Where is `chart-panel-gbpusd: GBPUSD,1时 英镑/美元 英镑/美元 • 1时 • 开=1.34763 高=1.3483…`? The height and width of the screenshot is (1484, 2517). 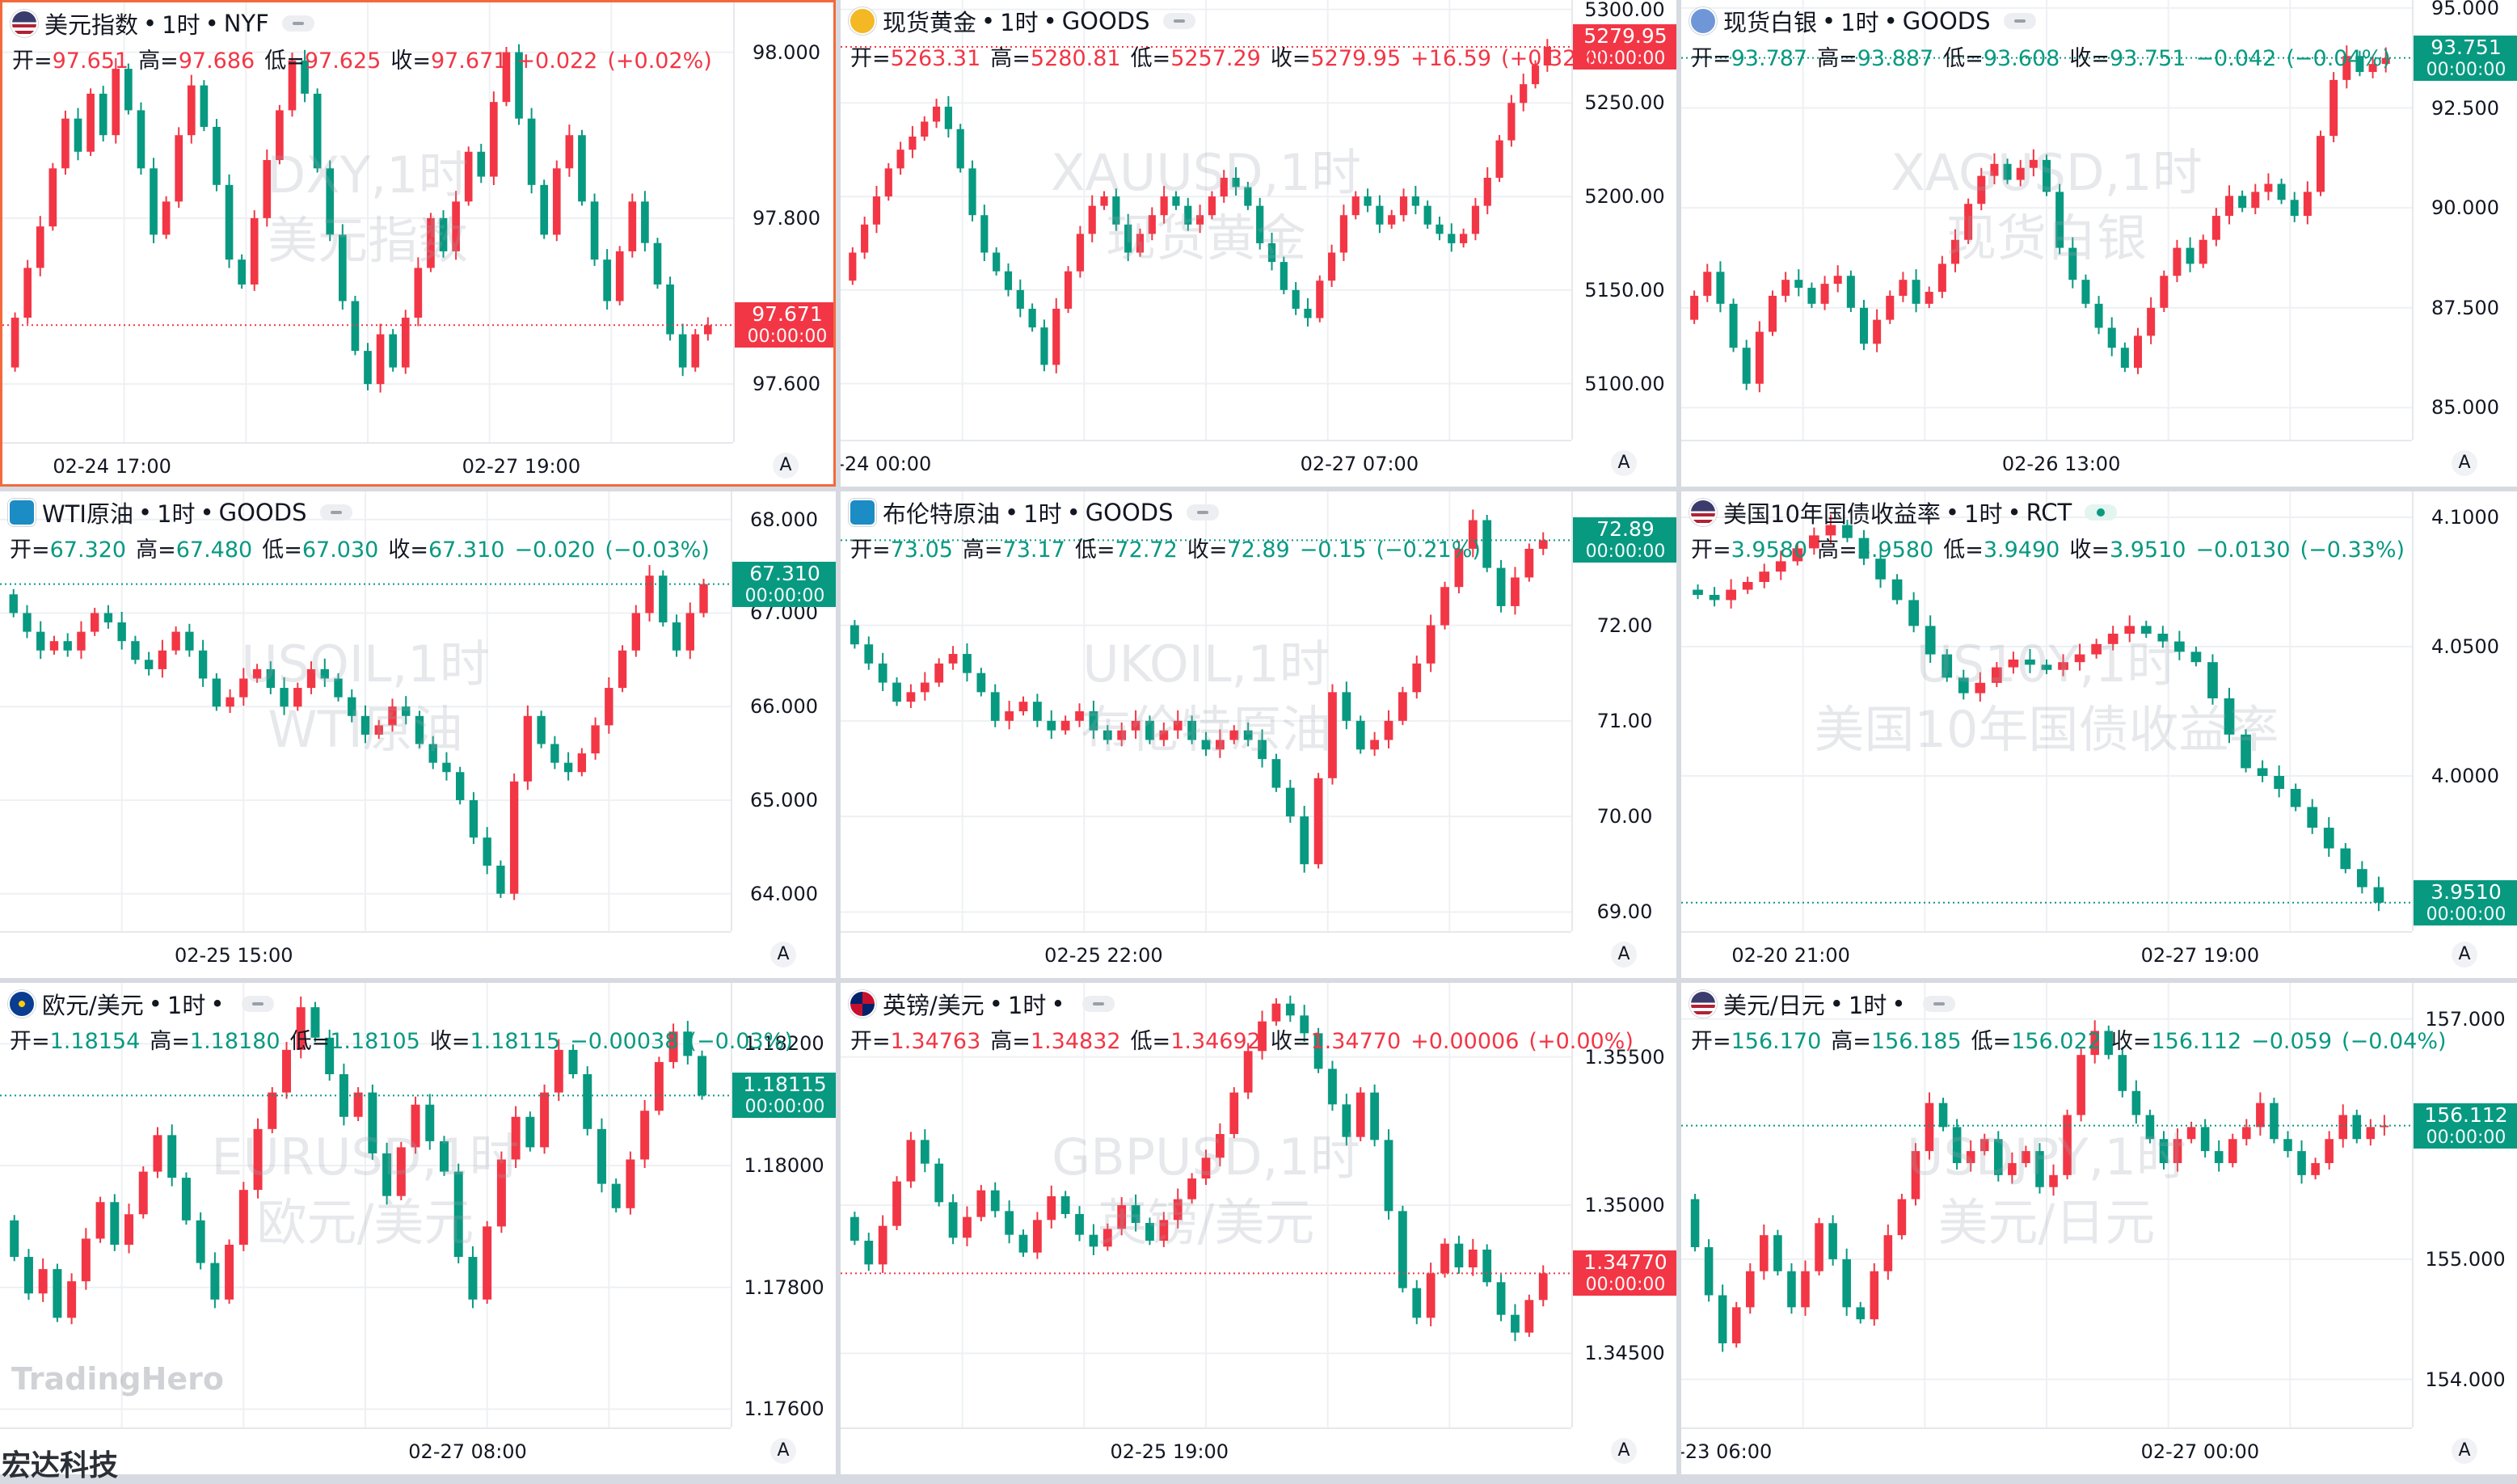
chart-panel-gbpusd: GBPUSD,1时 英镑/美元 英镑/美元 • 1时 • 开=1.34763 高=1.3483… is located at coordinates (1258, 1228).